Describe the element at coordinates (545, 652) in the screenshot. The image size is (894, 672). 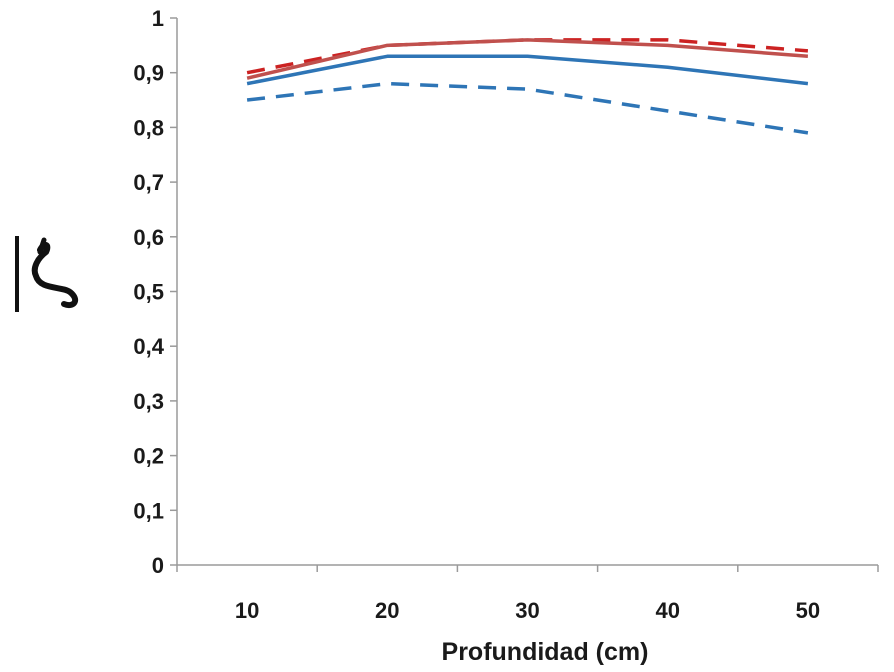
I see `x-axis-title: Profundidad (cm)` at that location.